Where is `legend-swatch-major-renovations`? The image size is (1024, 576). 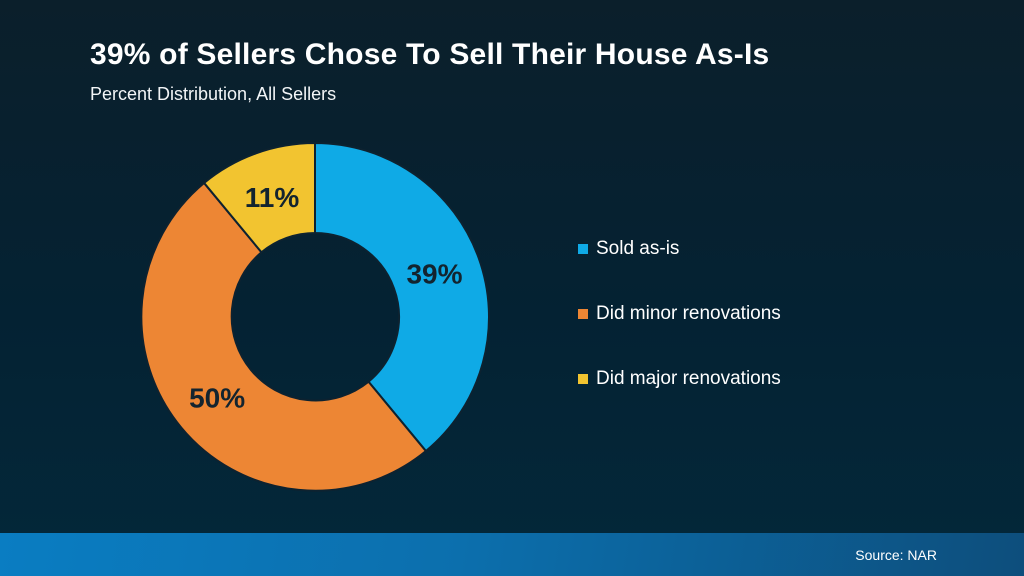
legend-swatch-major-renovations is located at coordinates (583, 379).